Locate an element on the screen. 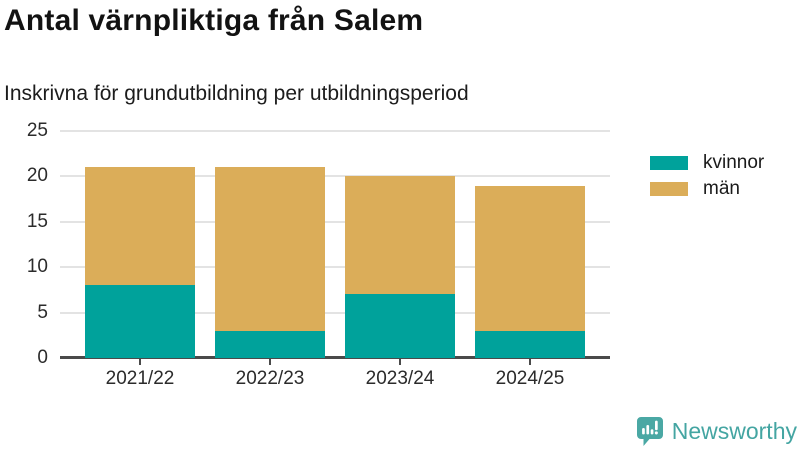 The width and height of the screenshot is (800, 450). legend-item-kvinnor: kvinnor is located at coordinates (707, 163).